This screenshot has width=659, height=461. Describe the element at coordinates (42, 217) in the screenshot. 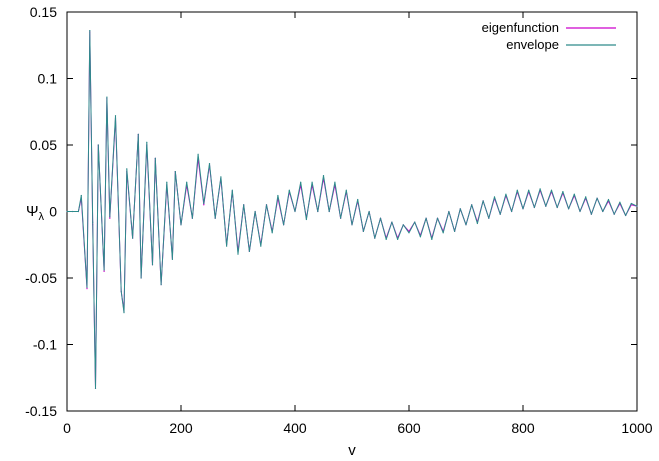

I see `y-axis-title-subscript: λ` at that location.